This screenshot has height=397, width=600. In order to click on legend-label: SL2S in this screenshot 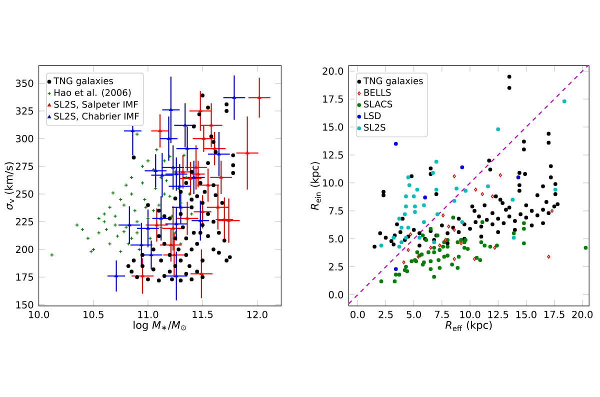, I will do `click(375, 127)`.